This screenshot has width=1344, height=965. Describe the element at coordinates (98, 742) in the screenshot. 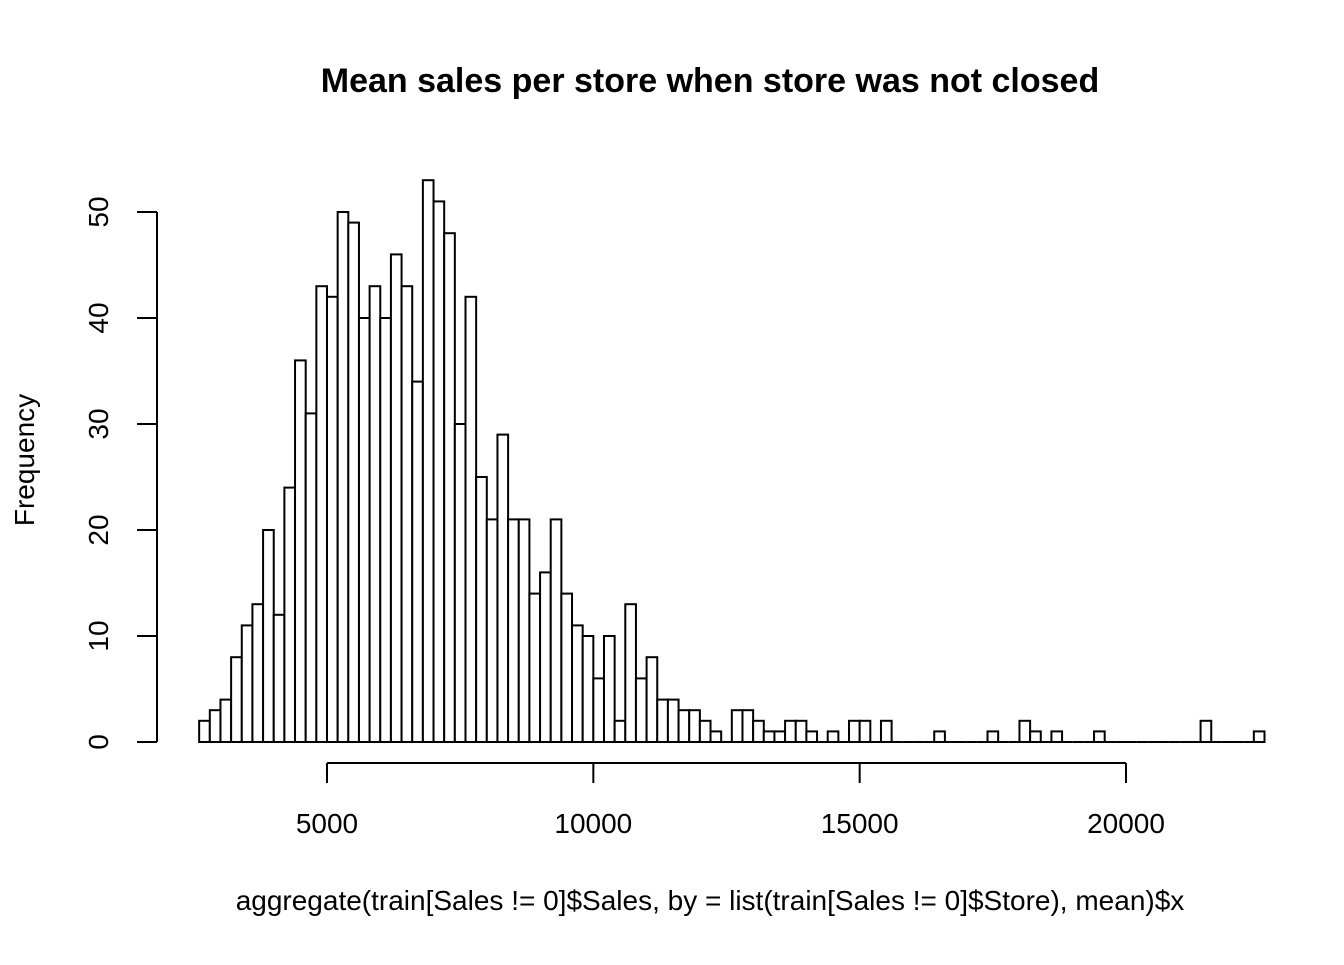

I see `y-tick-label: 0` at that location.